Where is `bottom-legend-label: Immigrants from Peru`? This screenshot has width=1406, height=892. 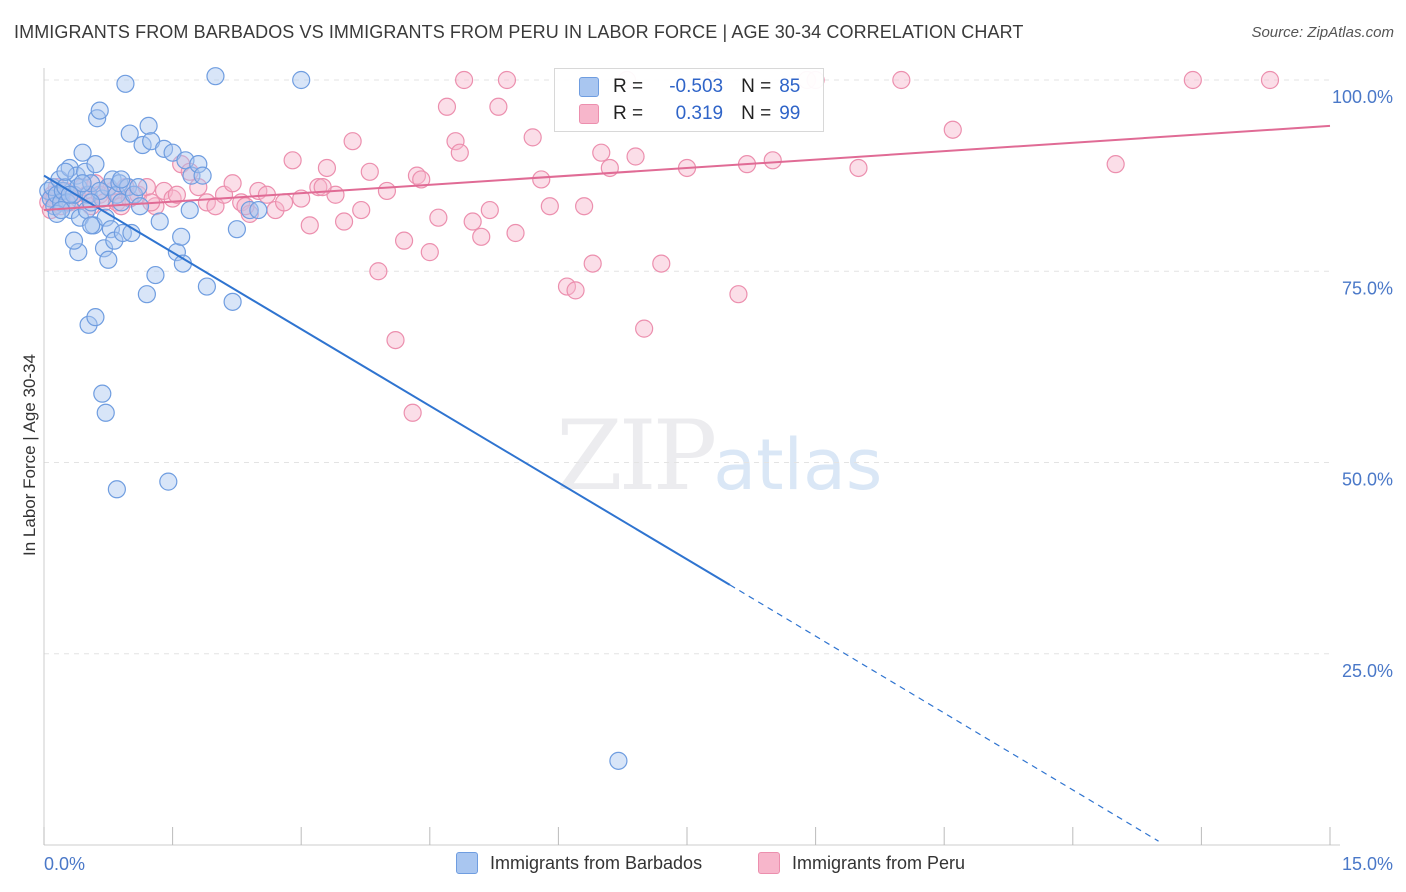 bottom-legend-label: Immigrants from Peru is located at coordinates (879, 862).